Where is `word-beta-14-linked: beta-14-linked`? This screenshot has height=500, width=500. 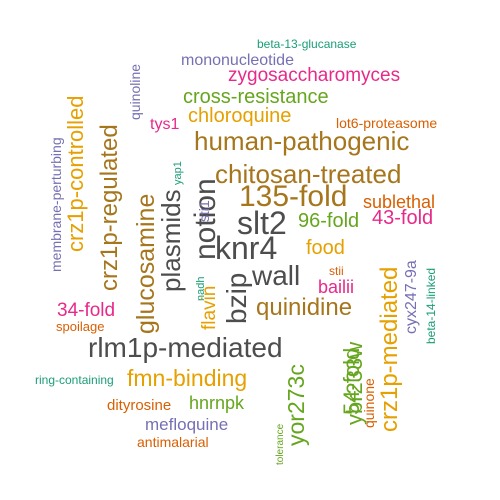 word-beta-14-linked: beta-14-linked is located at coordinates (431, 305).